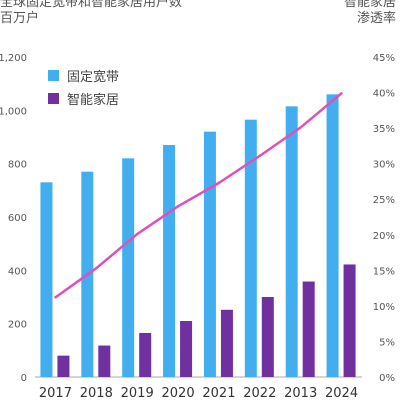 The height and width of the screenshot is (400, 400). I want to click on legend-label-broadband: 固定宽带, so click(93, 77).